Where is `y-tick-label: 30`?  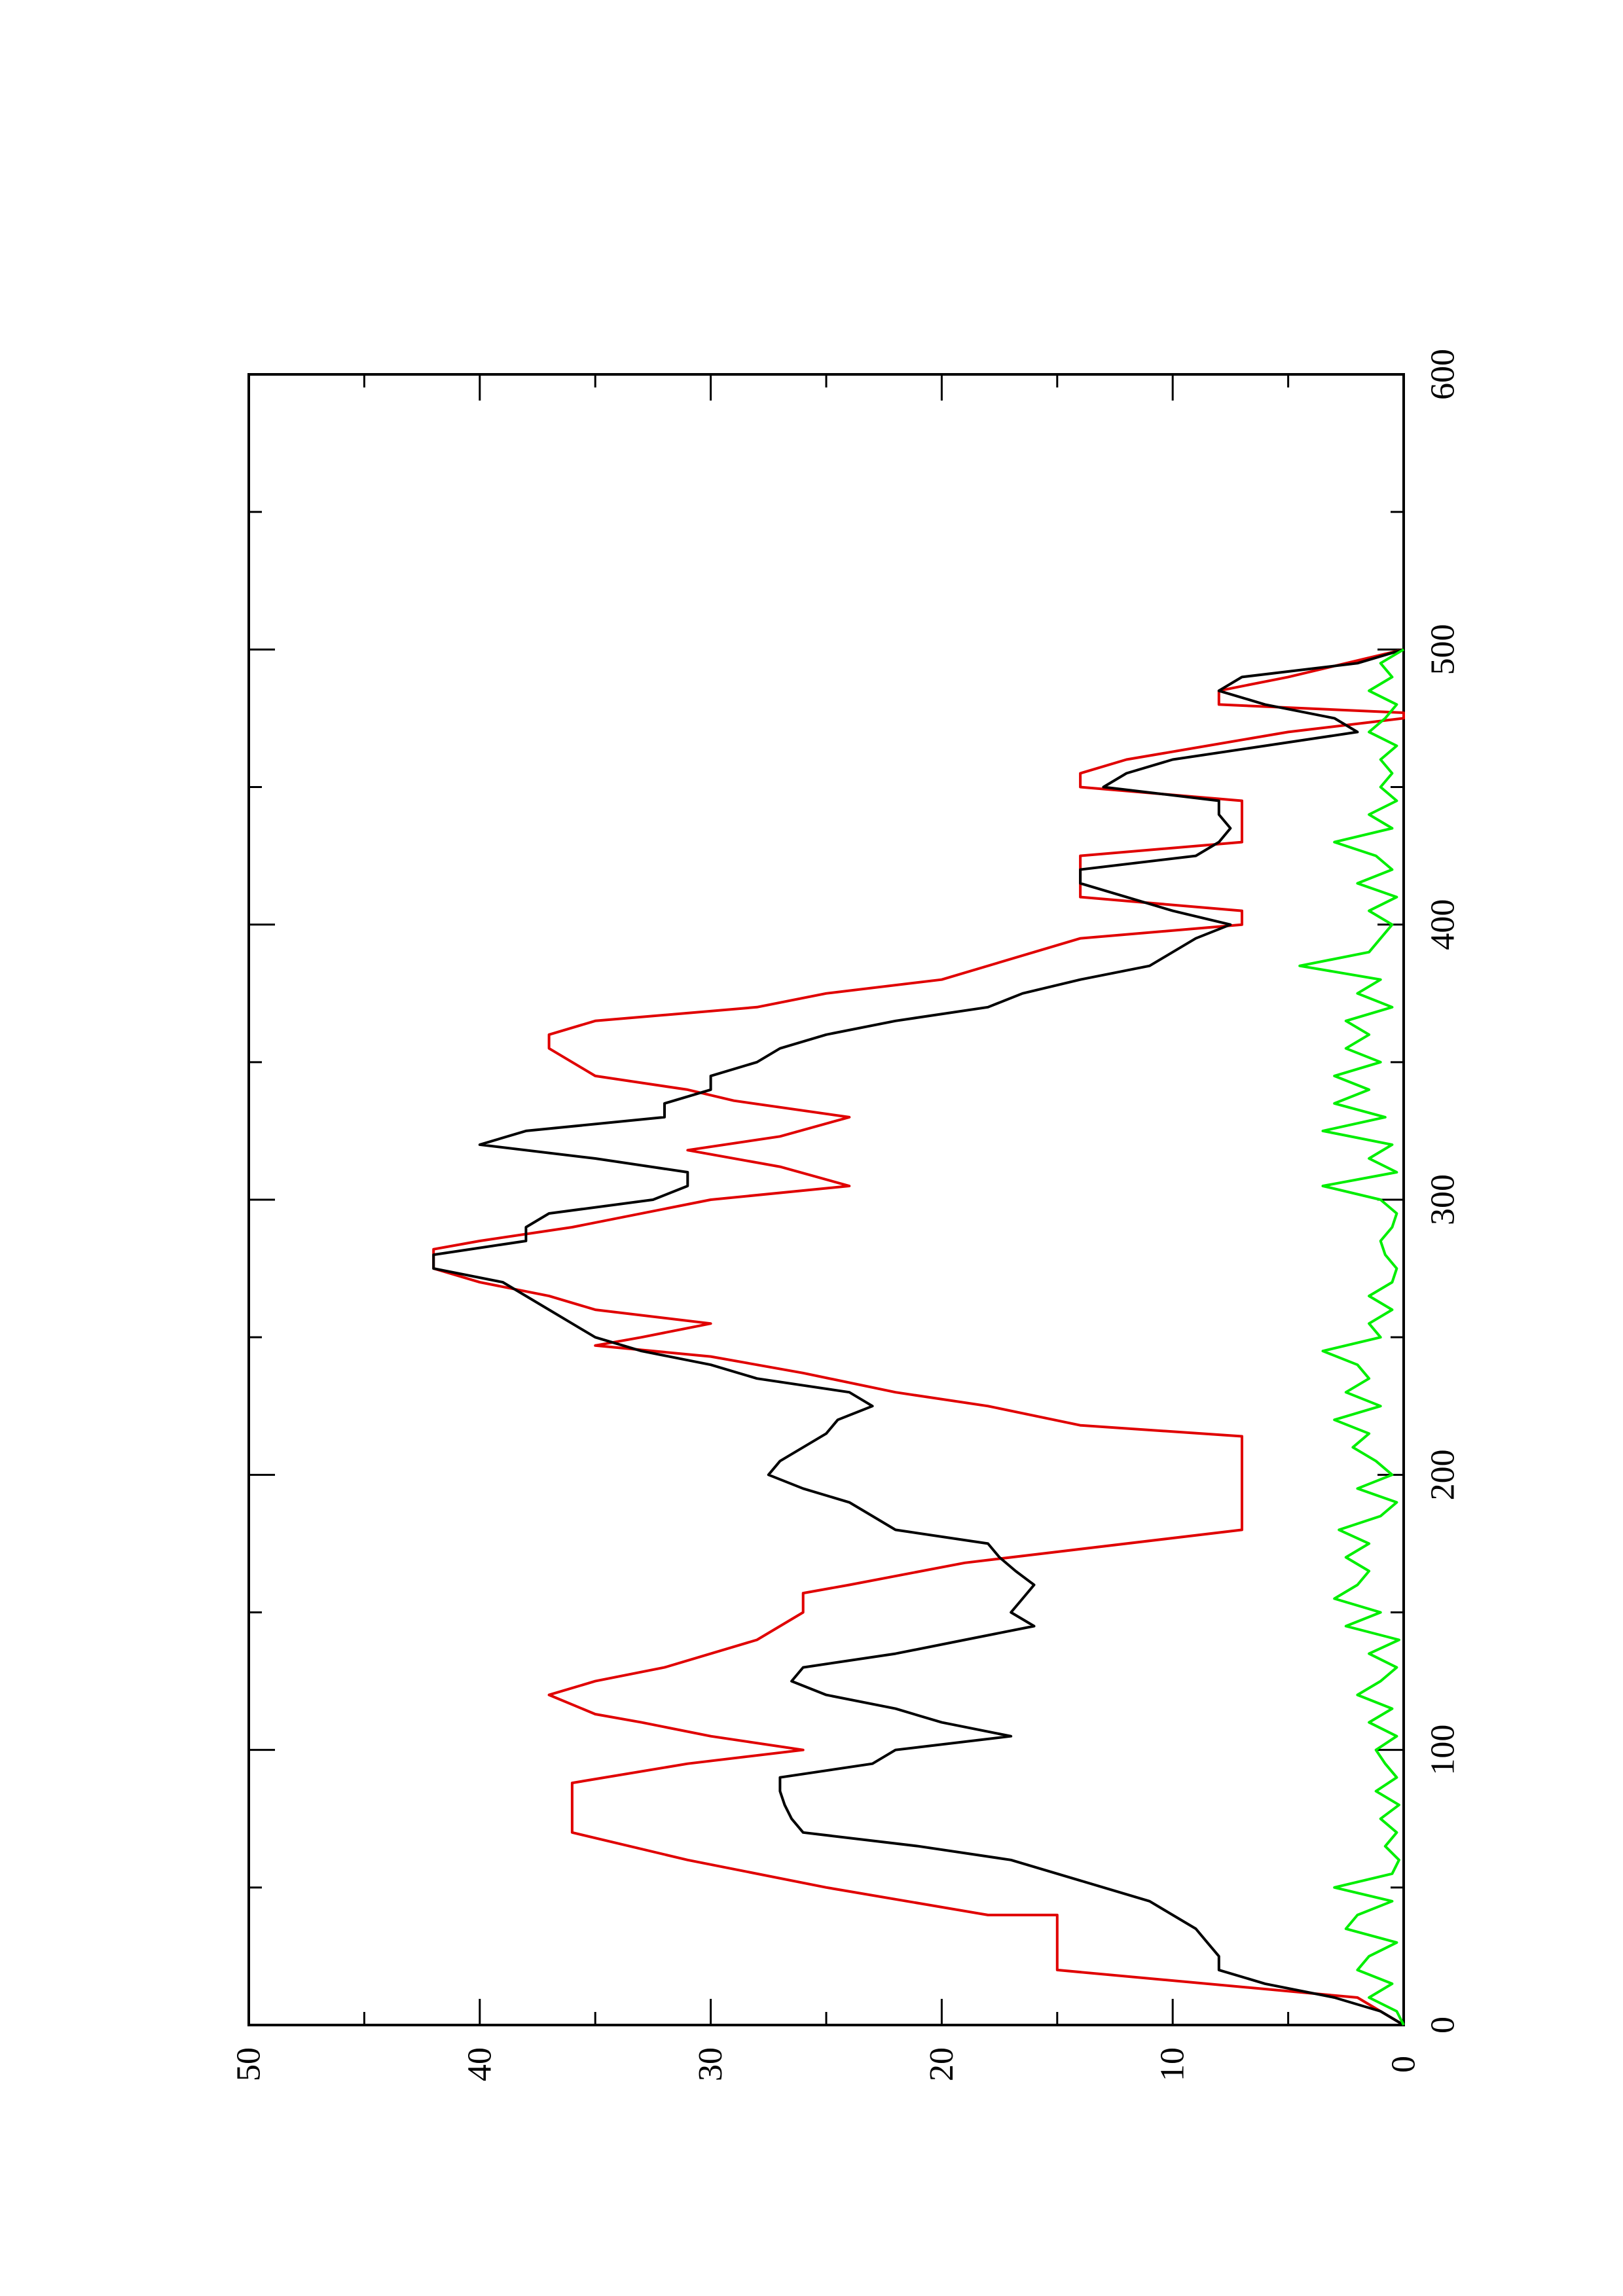
y-tick-label: 30 is located at coordinates (710, 2064).